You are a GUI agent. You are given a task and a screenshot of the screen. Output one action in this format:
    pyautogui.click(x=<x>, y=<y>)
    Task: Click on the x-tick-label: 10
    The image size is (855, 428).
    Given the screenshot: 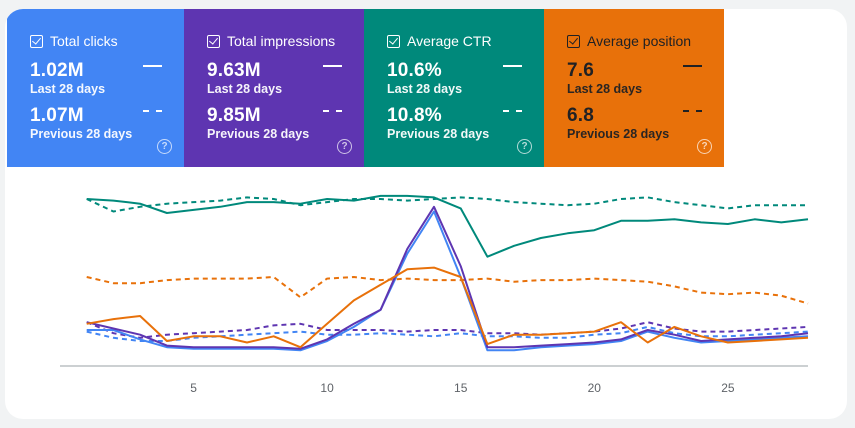 What is the action you would take?
    pyautogui.click(x=327, y=388)
    